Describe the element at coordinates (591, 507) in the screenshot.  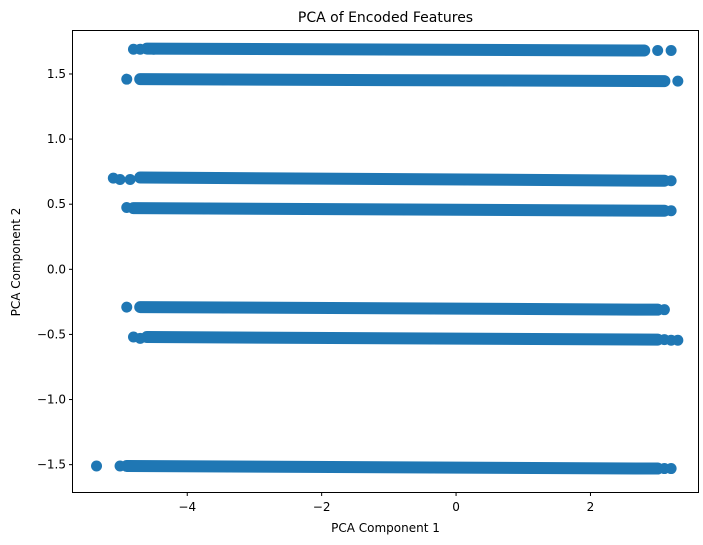
I see `x-tick-label: 2` at that location.